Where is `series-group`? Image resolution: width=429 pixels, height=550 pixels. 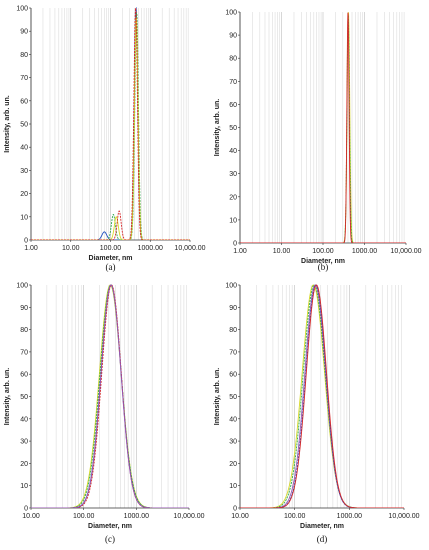 series-group is located at coordinates (110, 396).